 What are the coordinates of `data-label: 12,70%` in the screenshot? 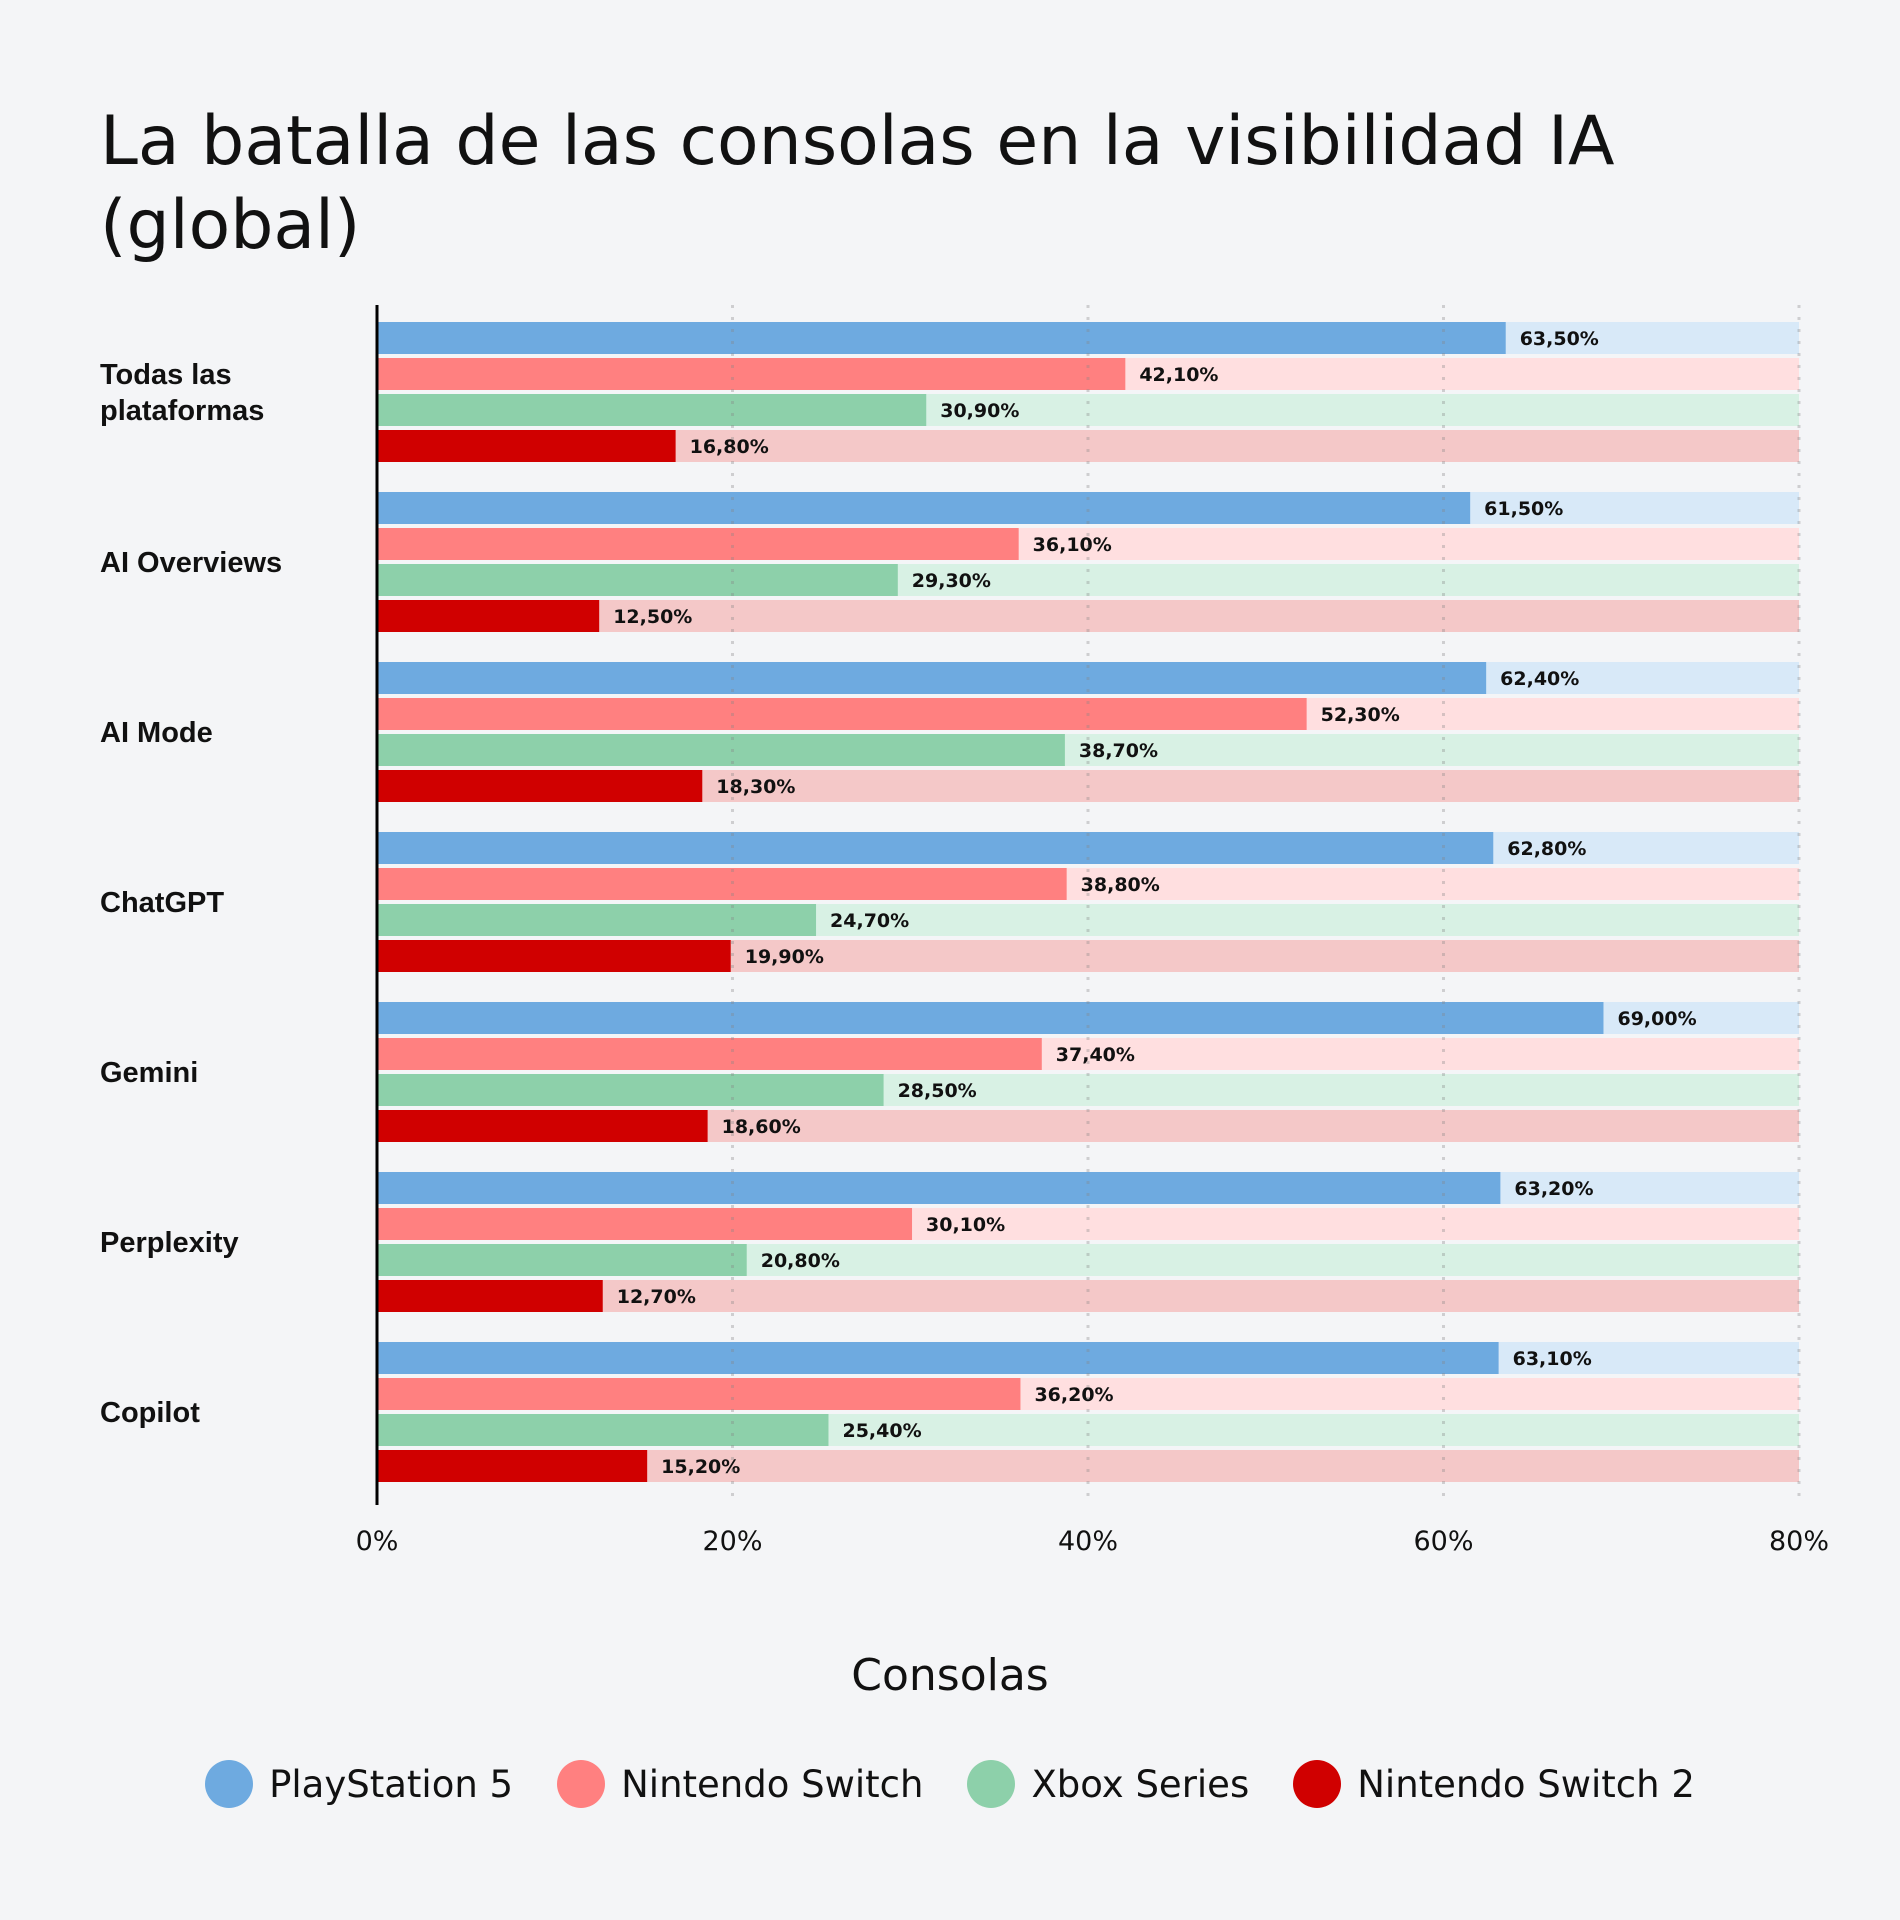 It's located at (656, 1297).